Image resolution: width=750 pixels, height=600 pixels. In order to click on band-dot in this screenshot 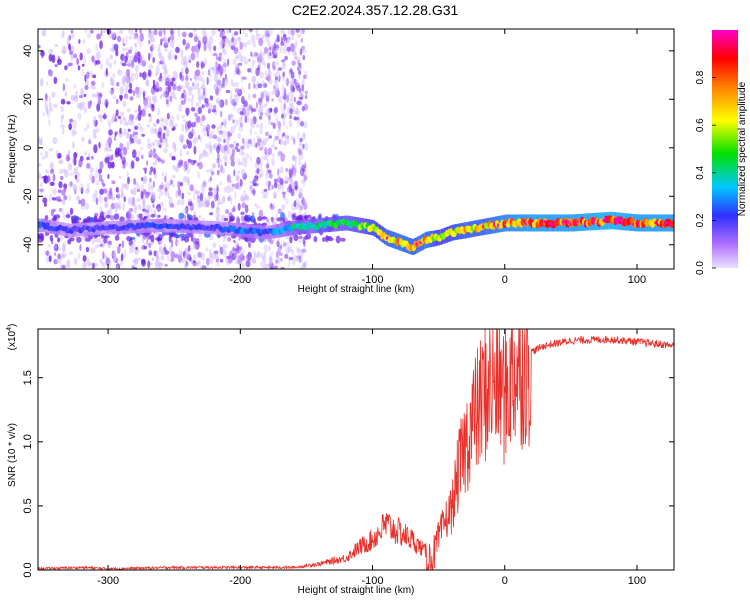, I will do `click(167, 234)`.